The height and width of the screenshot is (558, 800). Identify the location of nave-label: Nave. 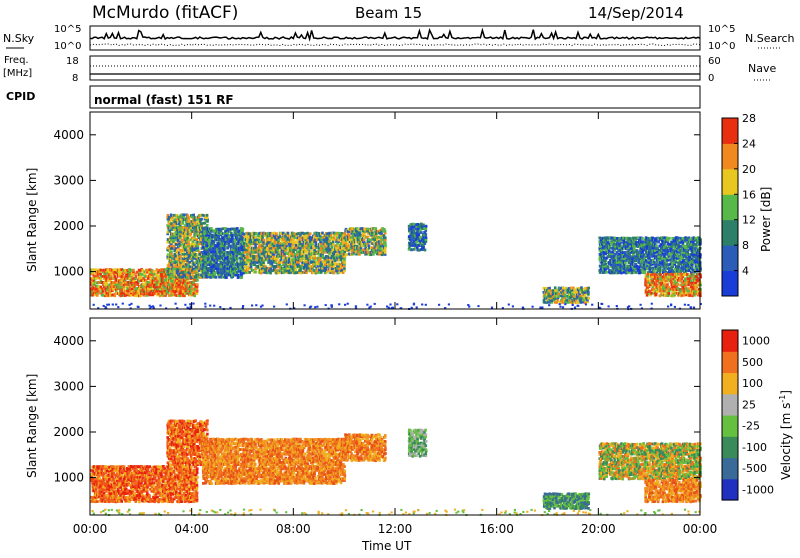
(762, 68).